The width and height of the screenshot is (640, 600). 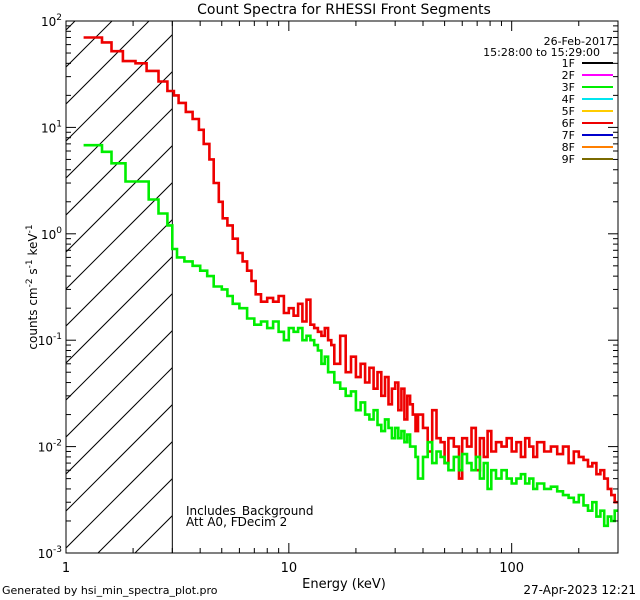 What do you see at coordinates (568, 147) in the screenshot?
I see `legend-label-8F: 8F` at bounding box center [568, 147].